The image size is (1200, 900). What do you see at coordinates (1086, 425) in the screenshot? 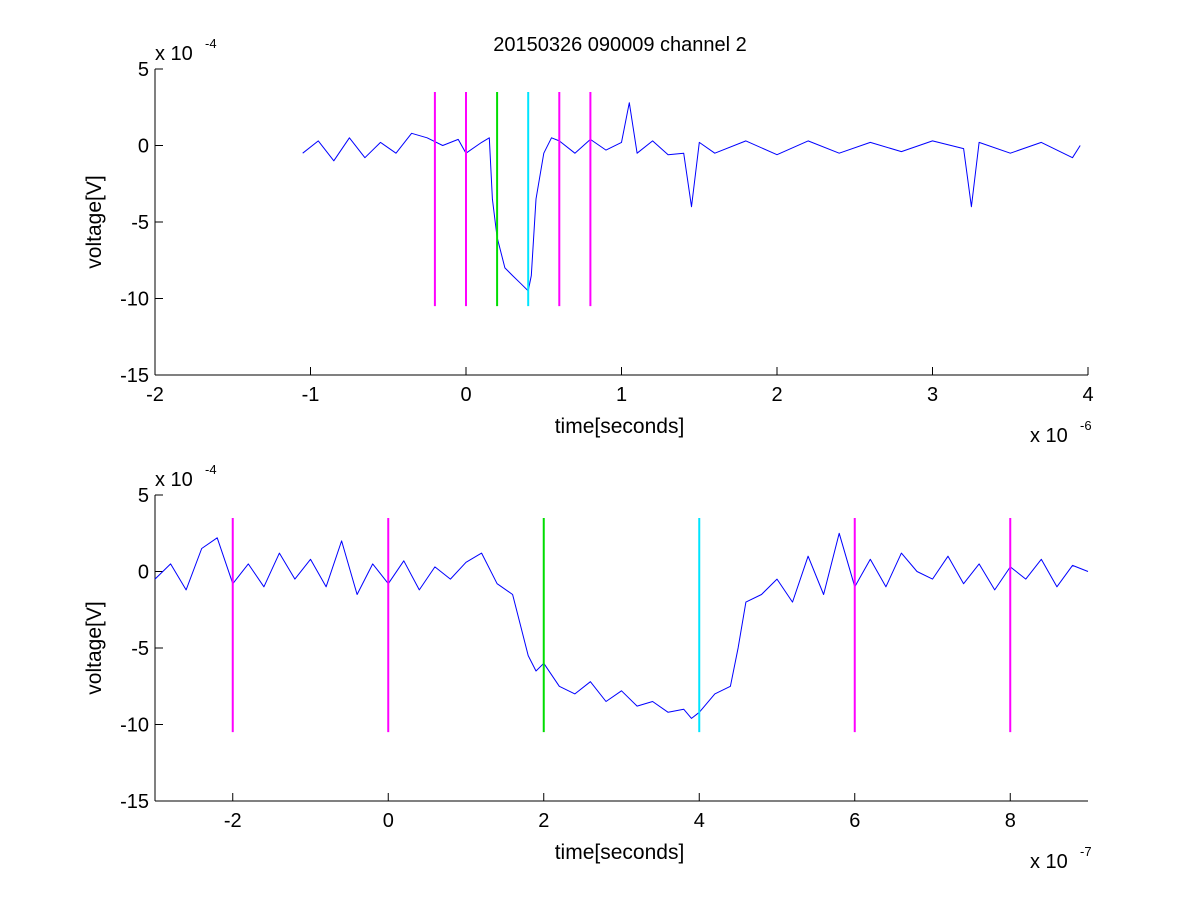
I see `x-multiplier-exponent: -6` at bounding box center [1086, 425].